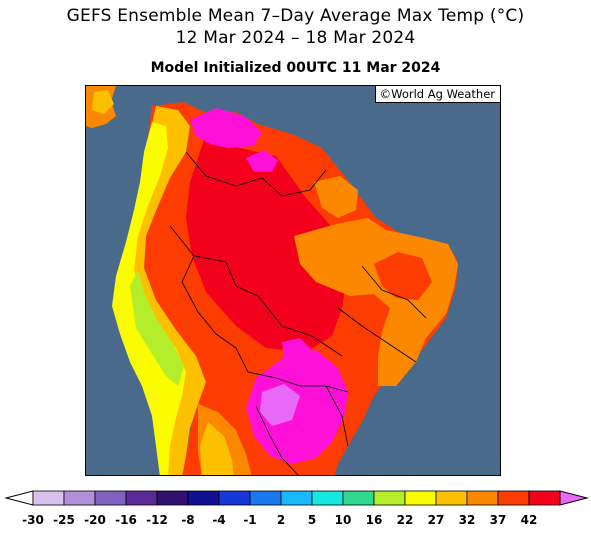  I want to click on bolivia-extreme-heat, so click(297, 350).